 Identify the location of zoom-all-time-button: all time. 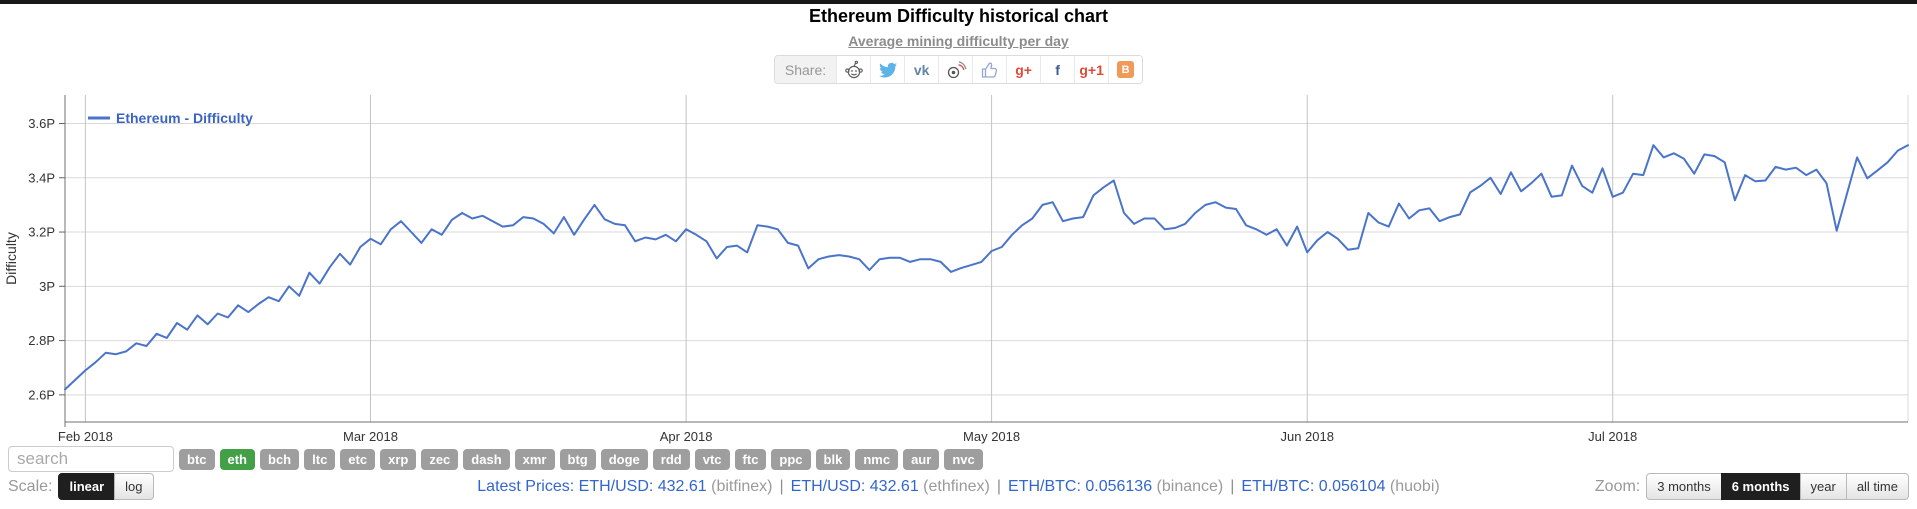
(1877, 486).